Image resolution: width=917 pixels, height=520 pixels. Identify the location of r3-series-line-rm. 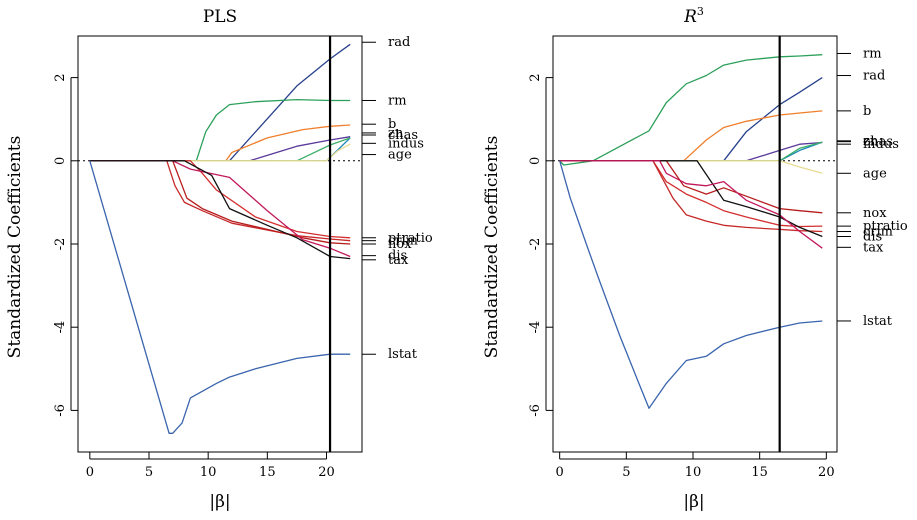
(691, 110).